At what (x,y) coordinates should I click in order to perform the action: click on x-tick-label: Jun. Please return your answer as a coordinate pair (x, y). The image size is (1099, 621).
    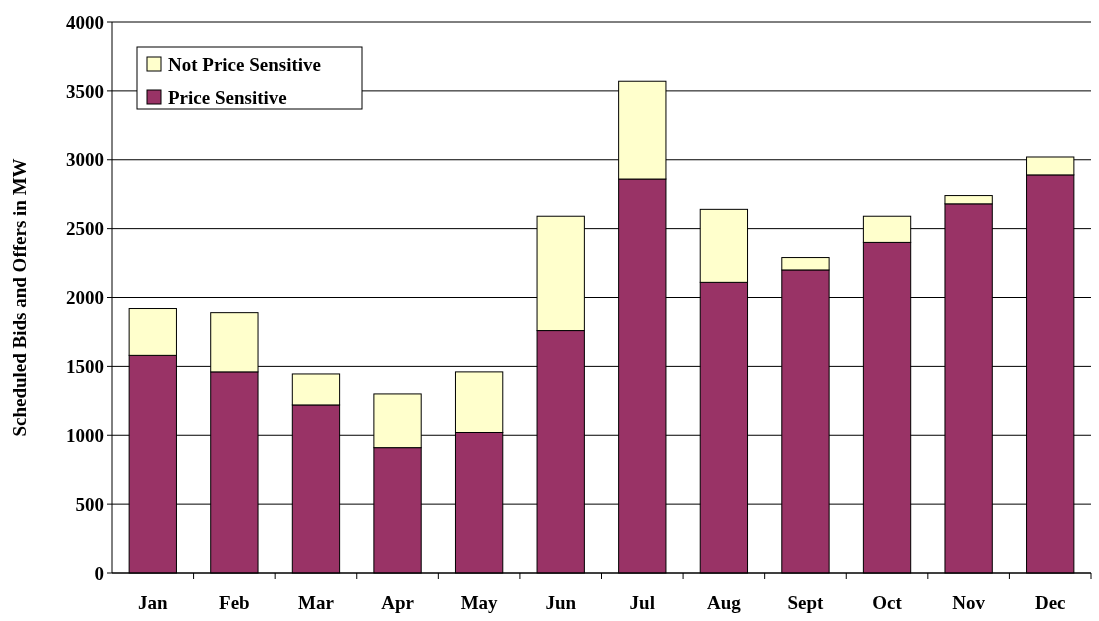
    Looking at the image, I should click on (561, 602).